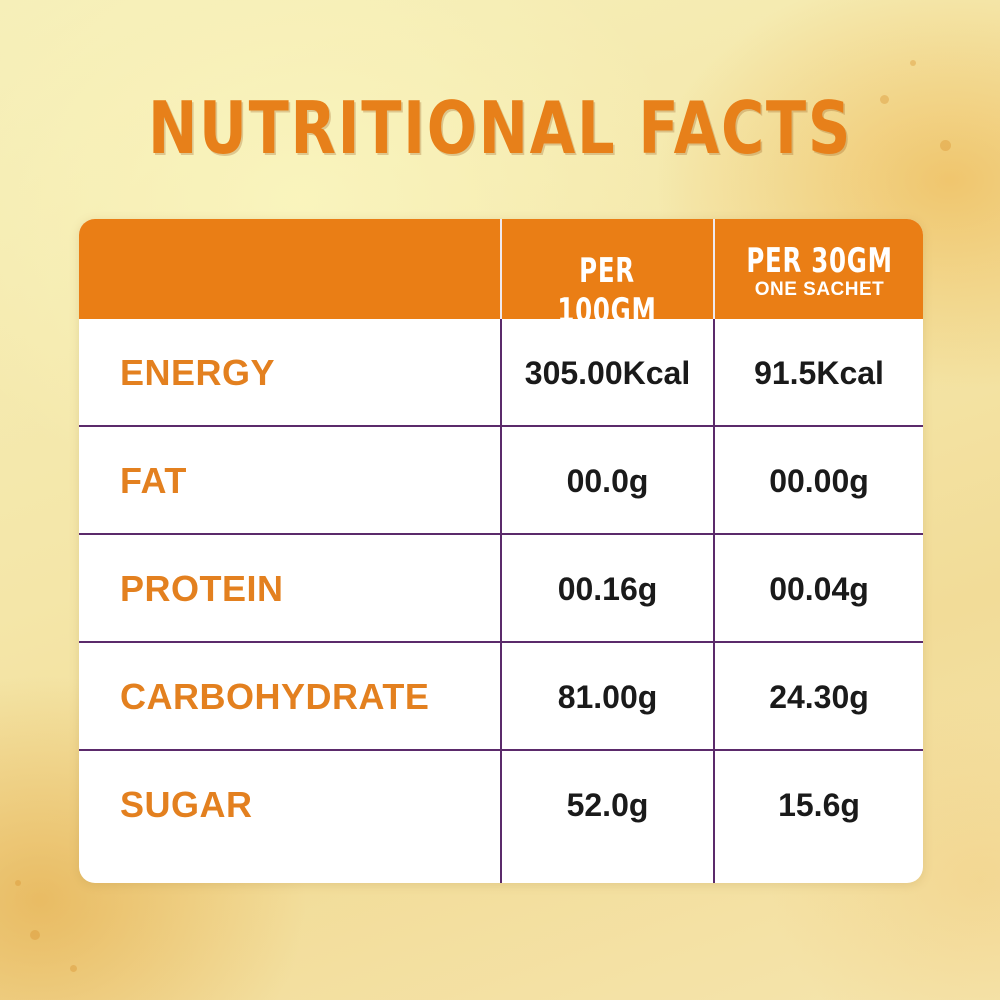 This screenshot has height=1000, width=1000. I want to click on row-label: CARBOHYDRATE, so click(275, 696).